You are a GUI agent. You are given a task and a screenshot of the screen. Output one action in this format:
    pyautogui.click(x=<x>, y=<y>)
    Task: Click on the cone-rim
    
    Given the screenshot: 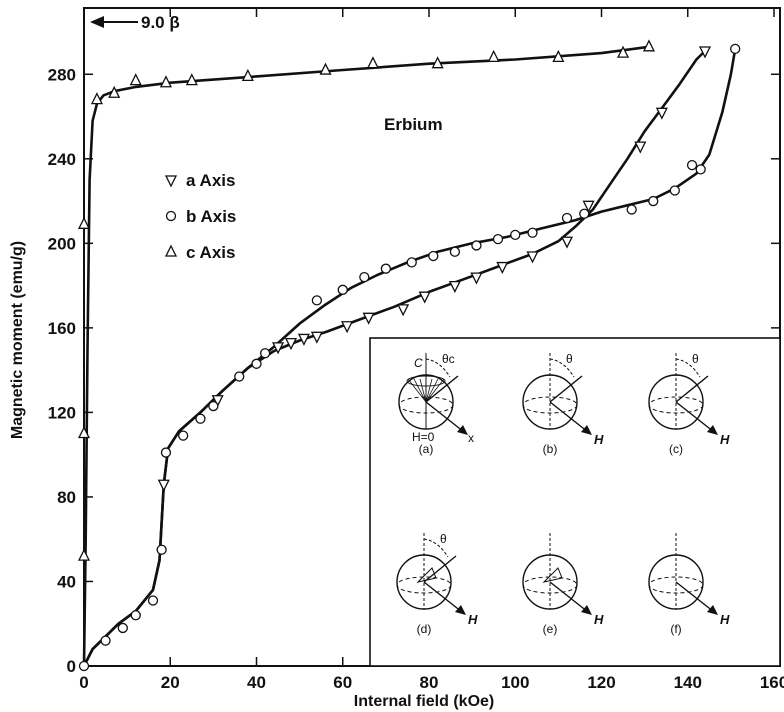 What is the action you would take?
    pyautogui.click(x=426, y=381)
    